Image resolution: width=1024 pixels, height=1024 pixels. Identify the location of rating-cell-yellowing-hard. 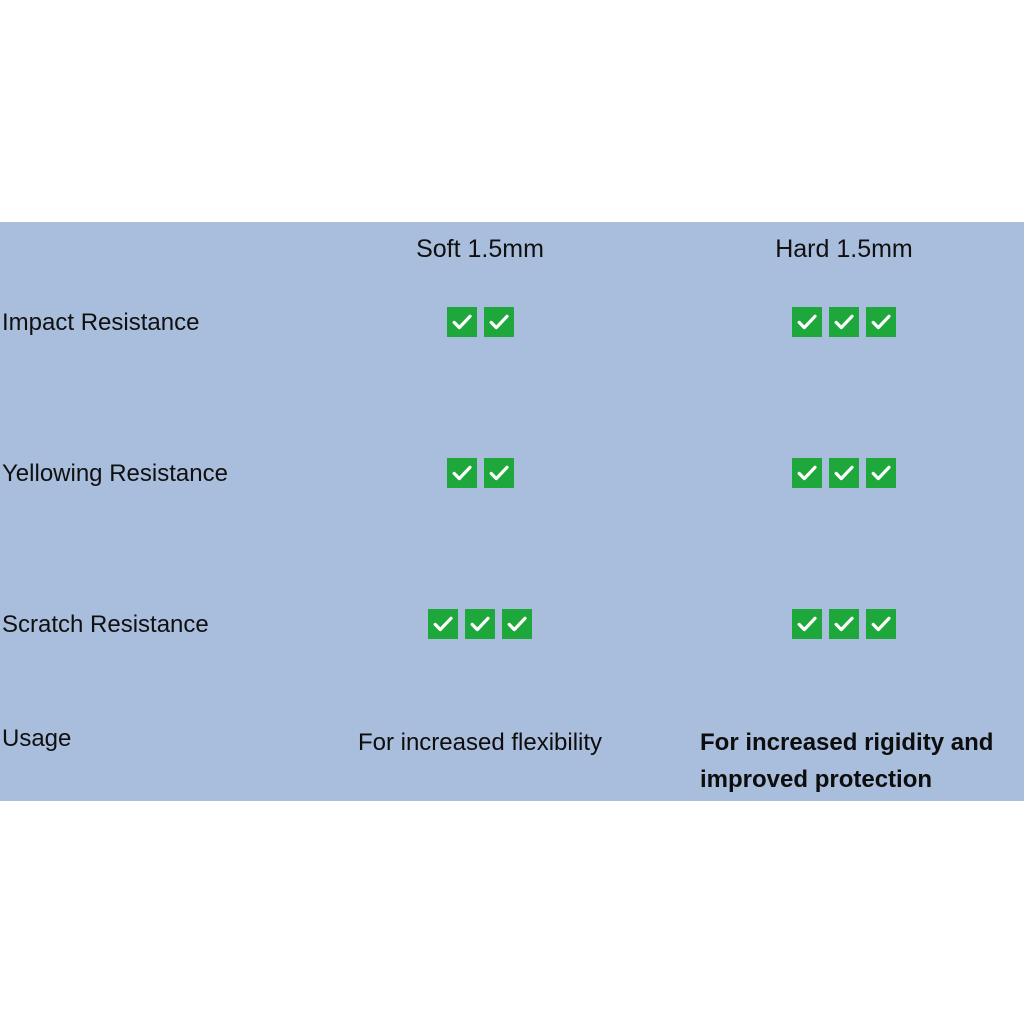
(844, 473).